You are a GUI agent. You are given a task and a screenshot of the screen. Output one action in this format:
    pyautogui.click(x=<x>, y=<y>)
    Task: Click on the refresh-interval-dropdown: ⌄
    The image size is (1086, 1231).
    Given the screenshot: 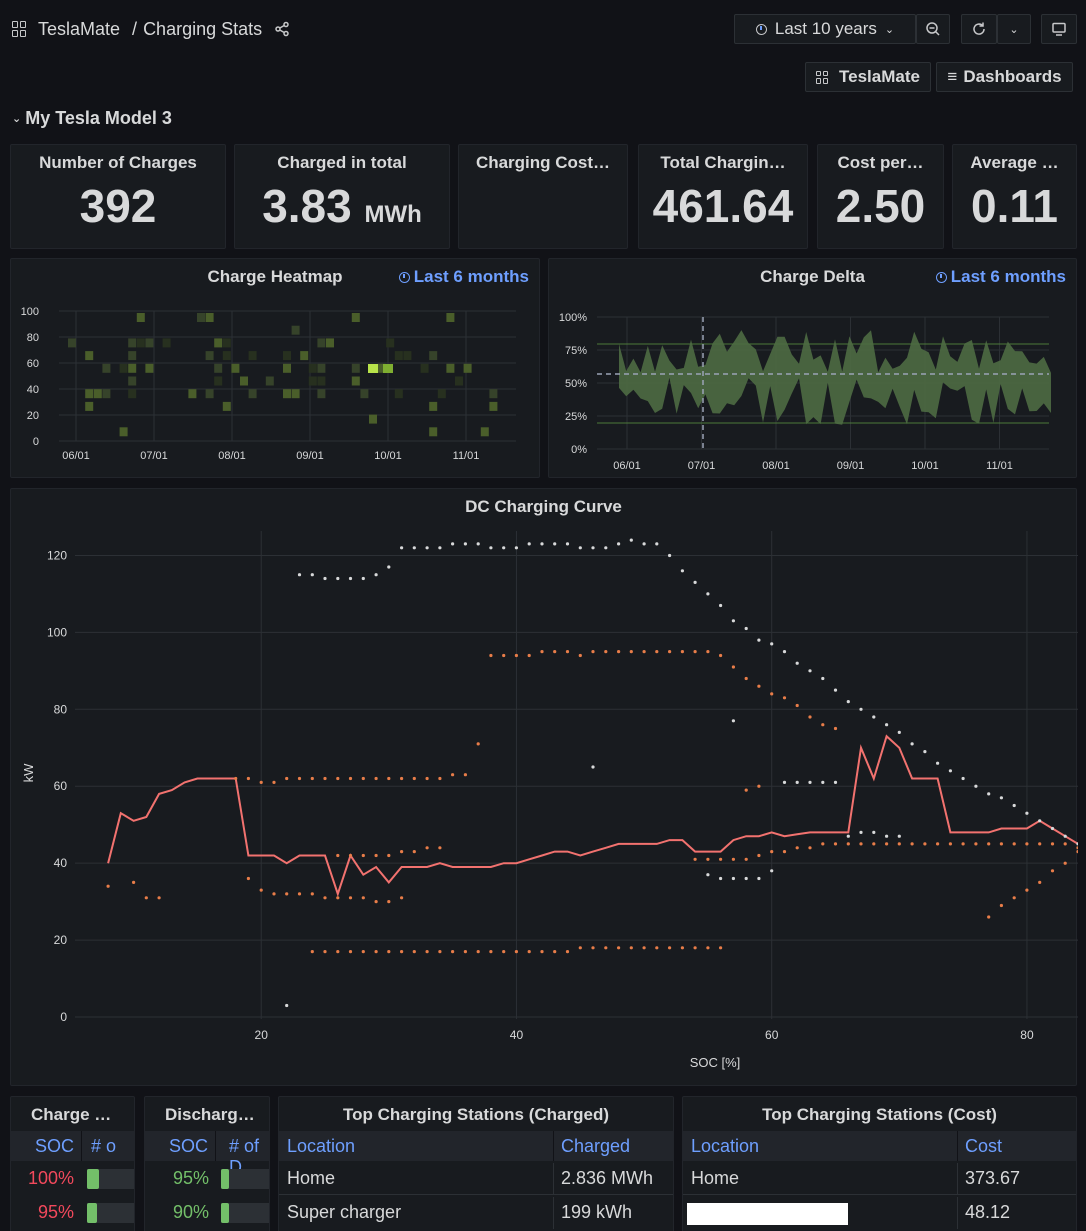 What is the action you would take?
    pyautogui.click(x=1014, y=29)
    